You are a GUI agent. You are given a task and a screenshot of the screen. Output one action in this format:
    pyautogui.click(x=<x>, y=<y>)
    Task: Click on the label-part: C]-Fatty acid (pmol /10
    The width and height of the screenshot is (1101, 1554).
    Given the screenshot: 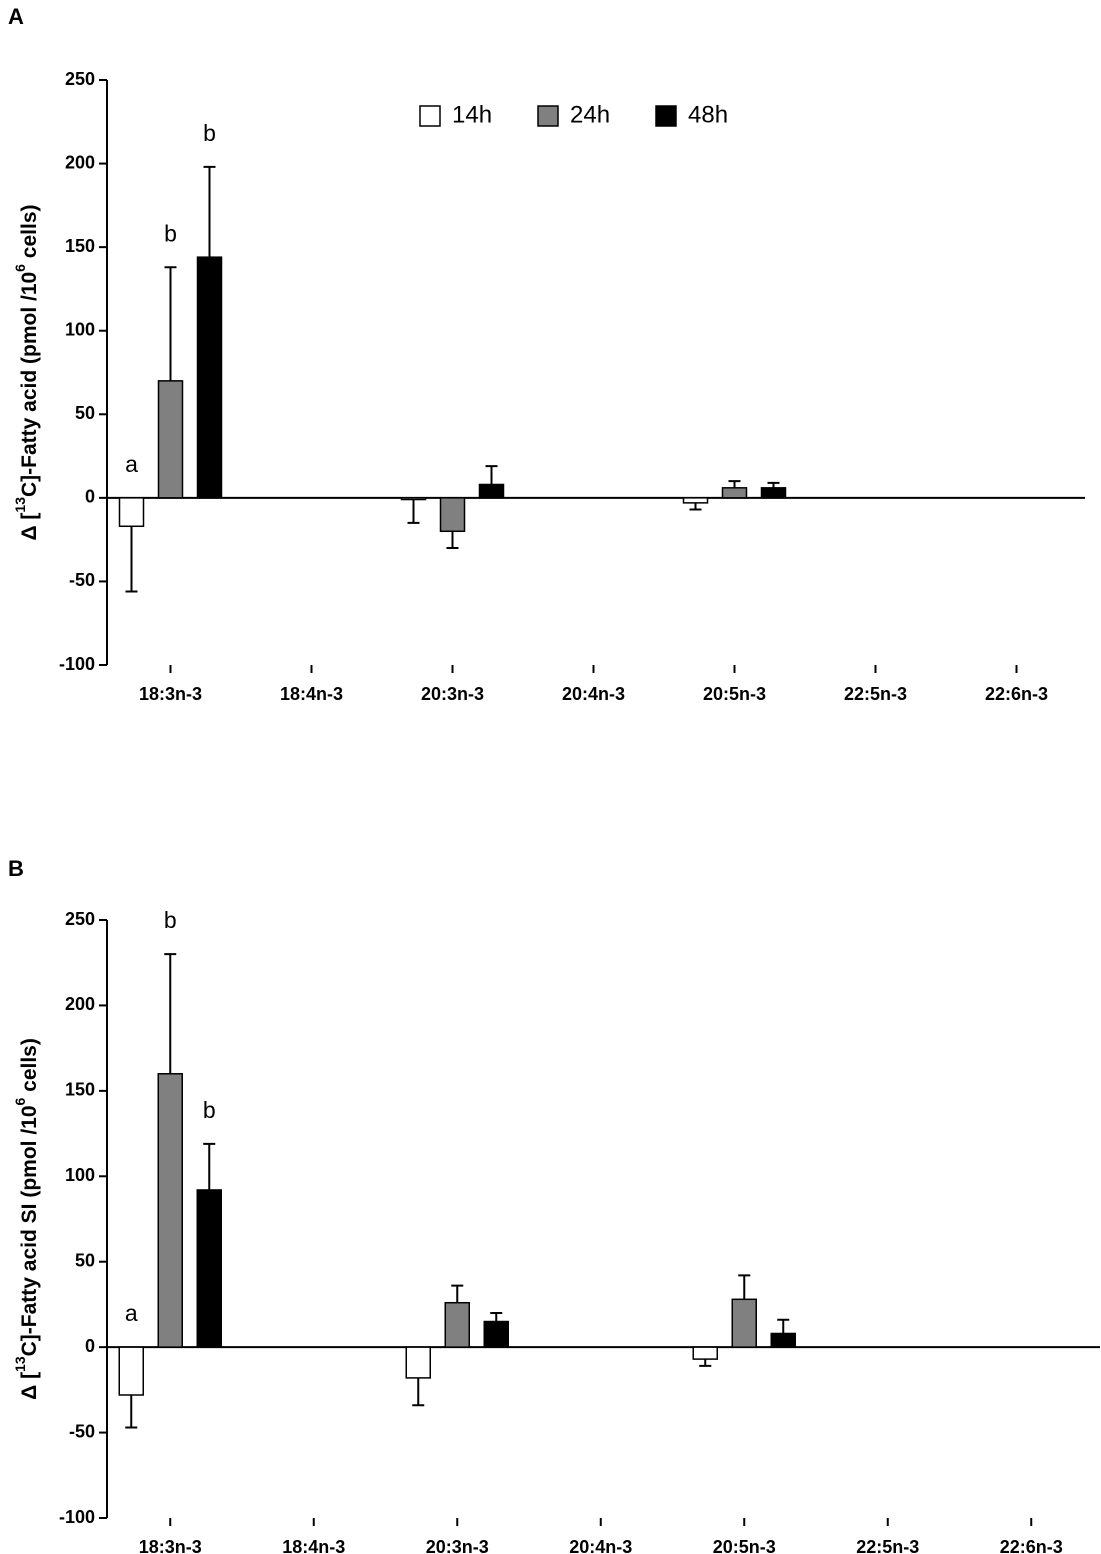 What is the action you would take?
    pyautogui.click(x=29, y=384)
    